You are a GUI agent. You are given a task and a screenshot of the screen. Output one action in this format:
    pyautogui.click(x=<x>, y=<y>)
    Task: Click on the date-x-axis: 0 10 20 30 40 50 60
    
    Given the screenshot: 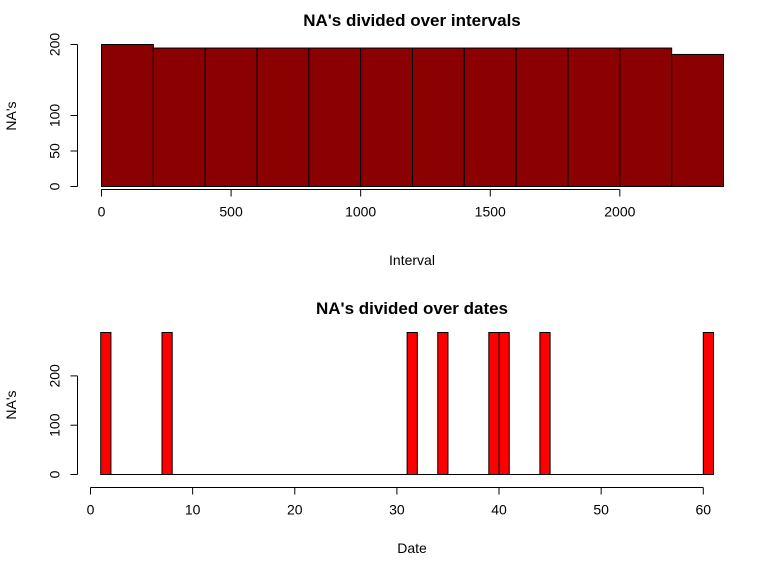 What is the action you would take?
    pyautogui.click(x=399, y=502)
    